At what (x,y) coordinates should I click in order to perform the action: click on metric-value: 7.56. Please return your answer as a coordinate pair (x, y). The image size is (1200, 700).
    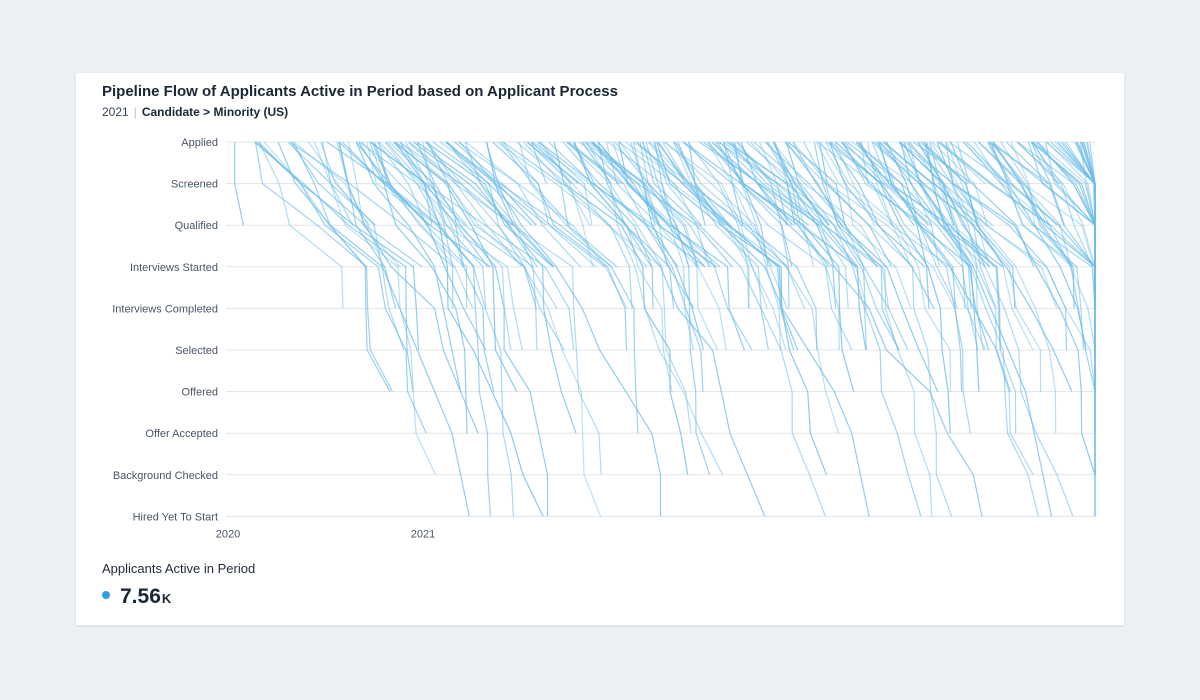
    Looking at the image, I should click on (140, 596).